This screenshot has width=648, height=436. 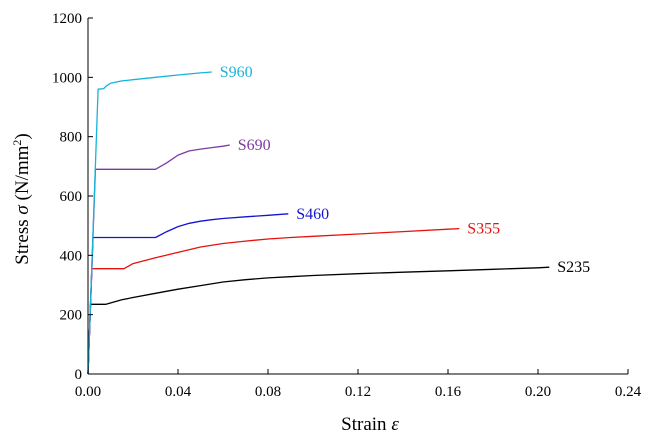 What do you see at coordinates (236, 72) in the screenshot?
I see `series-label-s960: S960` at bounding box center [236, 72].